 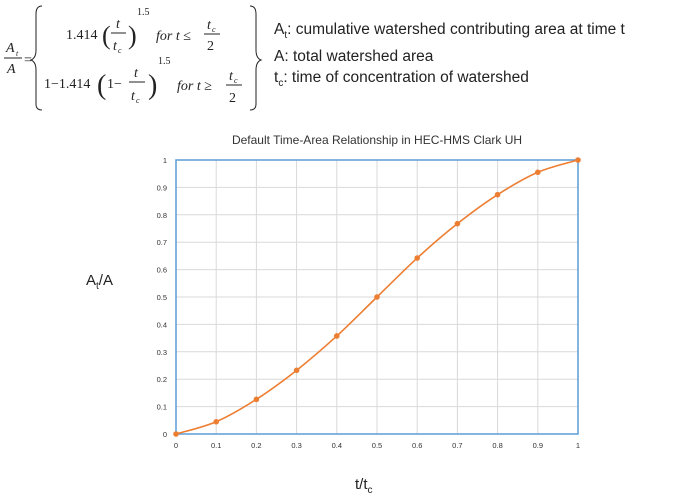 What do you see at coordinates (164, 61) in the screenshot?
I see `case2-exp: 1.5` at bounding box center [164, 61].